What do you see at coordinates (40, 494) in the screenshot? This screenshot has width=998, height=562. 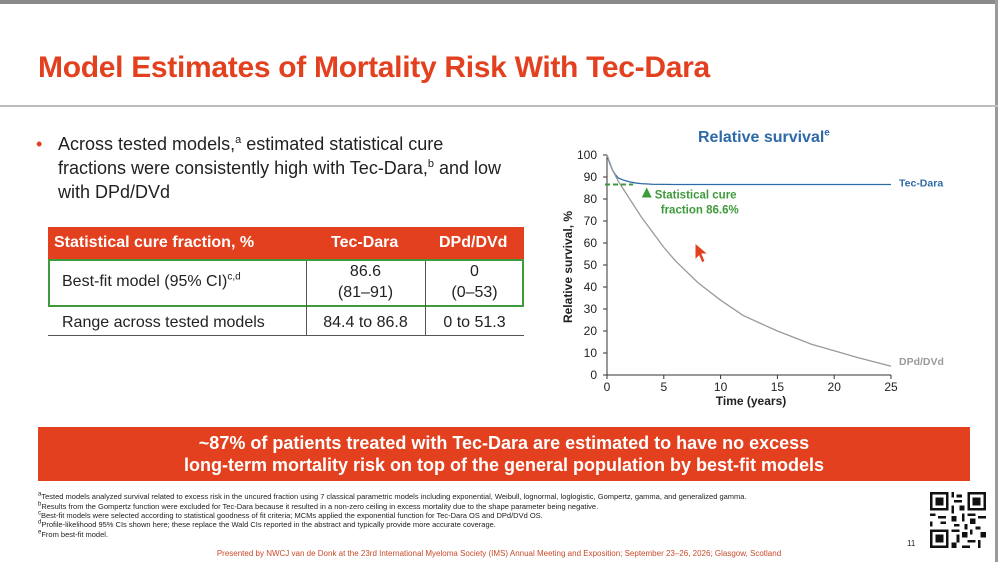 I see `footnote-marker: a` at bounding box center [40, 494].